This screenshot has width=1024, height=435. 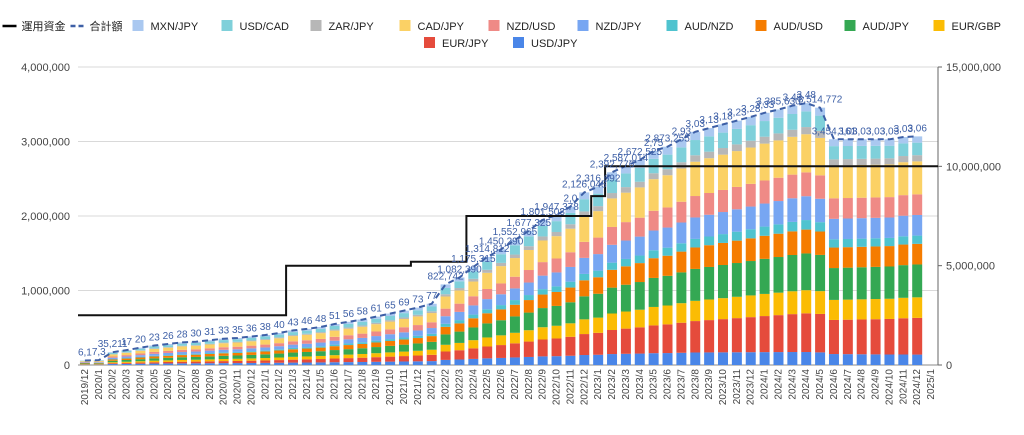 I want to click on x-axis-tick-label: 2021/11, so click(x=404, y=387).